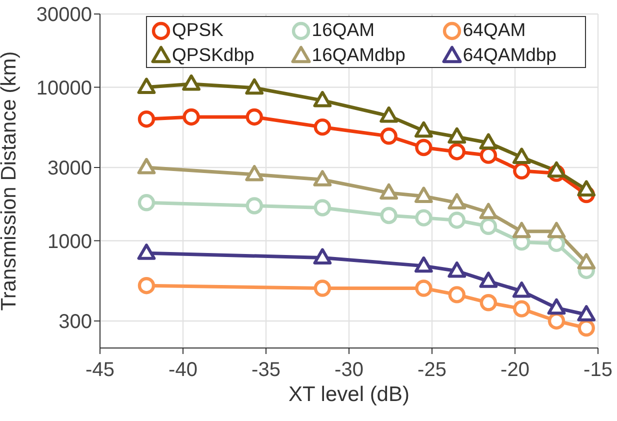 This screenshot has height=421, width=617. What do you see at coordinates (598, 370) in the screenshot?
I see `x-tick-label: -15` at bounding box center [598, 370].